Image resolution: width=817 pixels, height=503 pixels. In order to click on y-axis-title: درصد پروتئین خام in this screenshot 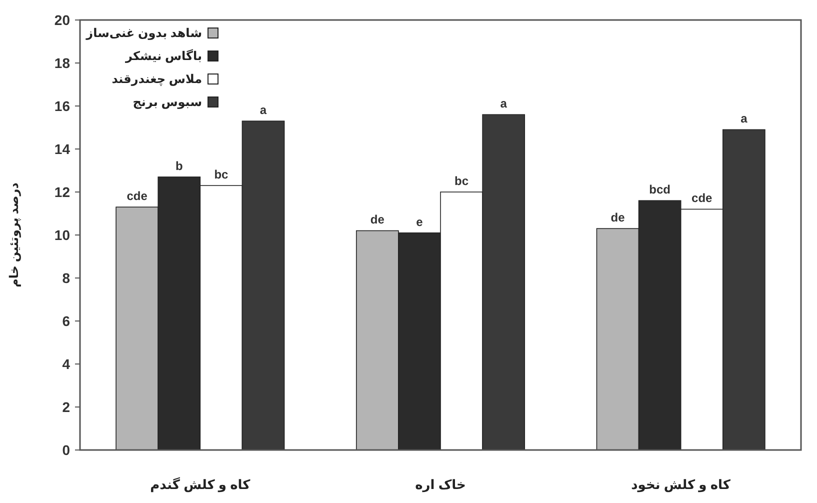, I will do `click(14, 235)`.